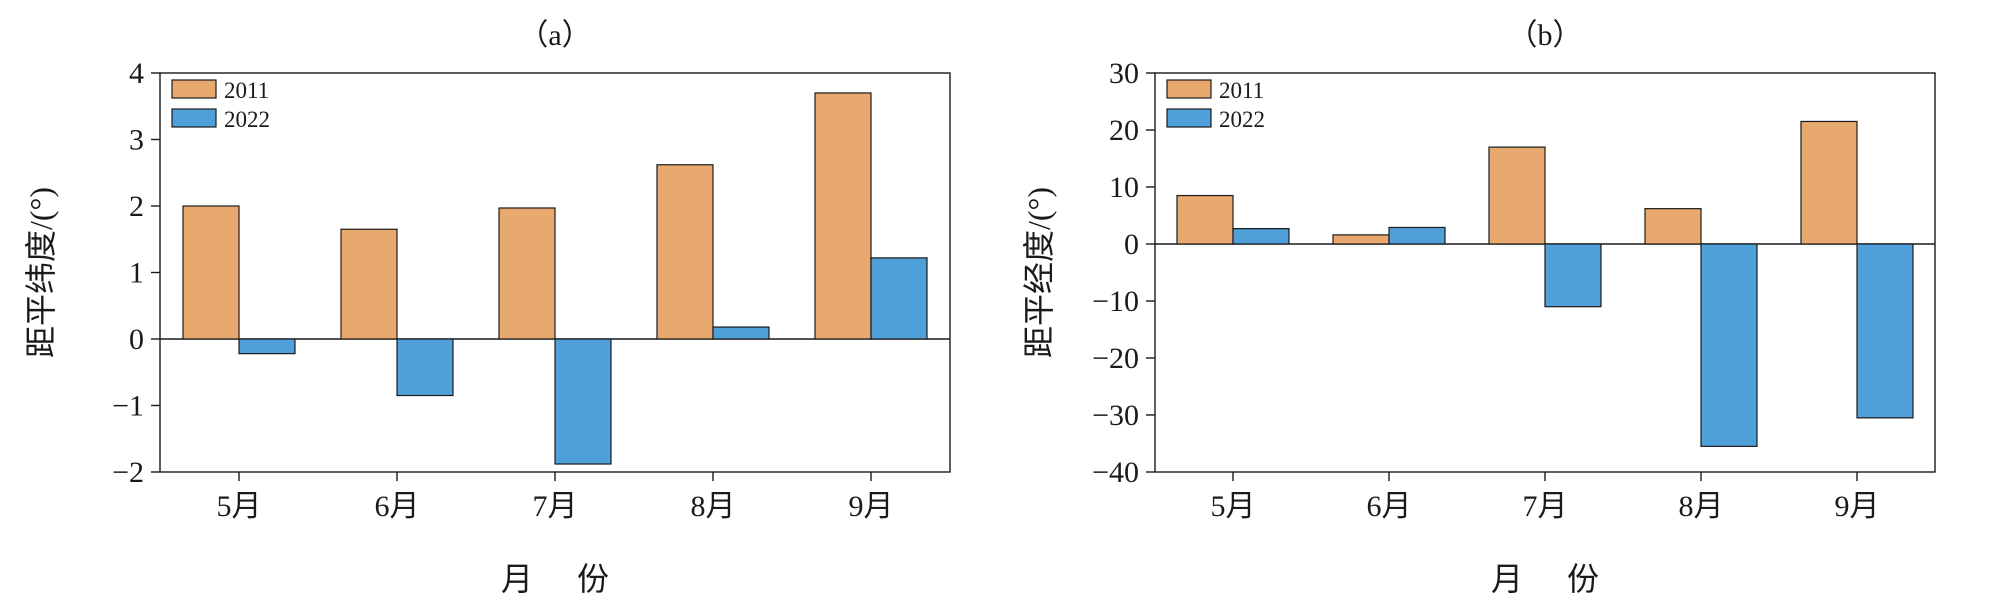 Image resolution: width=2000 pixels, height=603 pixels. I want to click on y-tick-label: −40, so click(1115, 472).